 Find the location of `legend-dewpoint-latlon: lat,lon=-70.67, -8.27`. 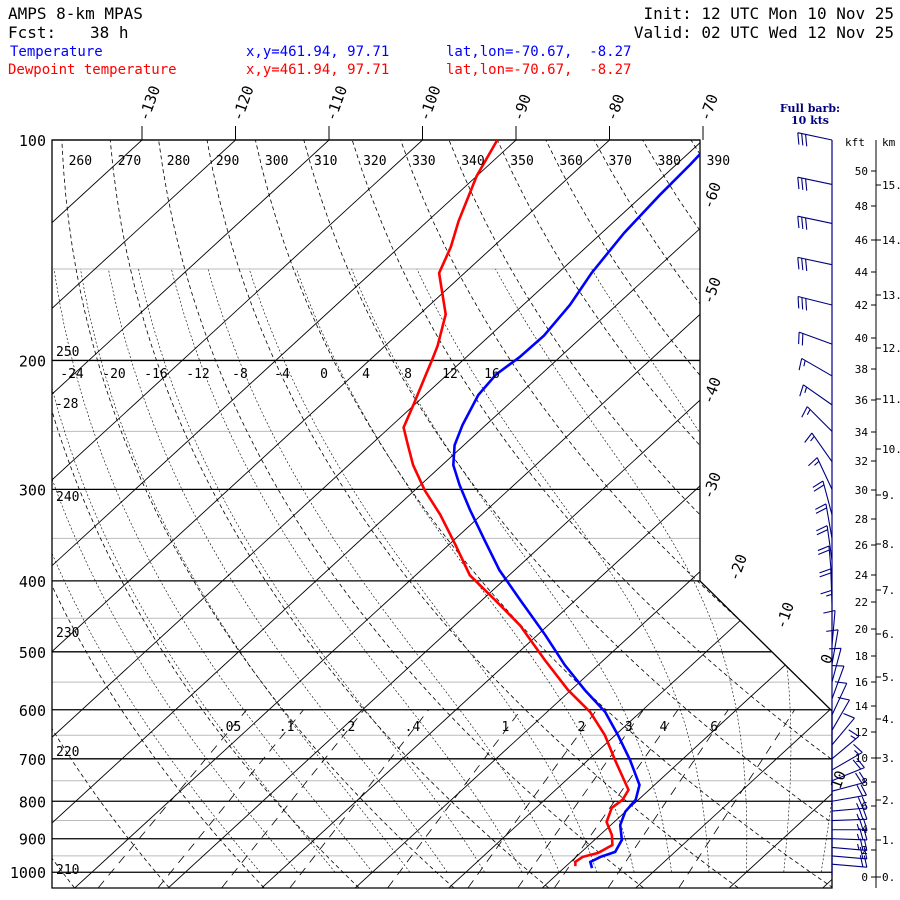

legend-dewpoint-latlon: lat,lon=-70.67, -8.27 is located at coordinates (539, 70).